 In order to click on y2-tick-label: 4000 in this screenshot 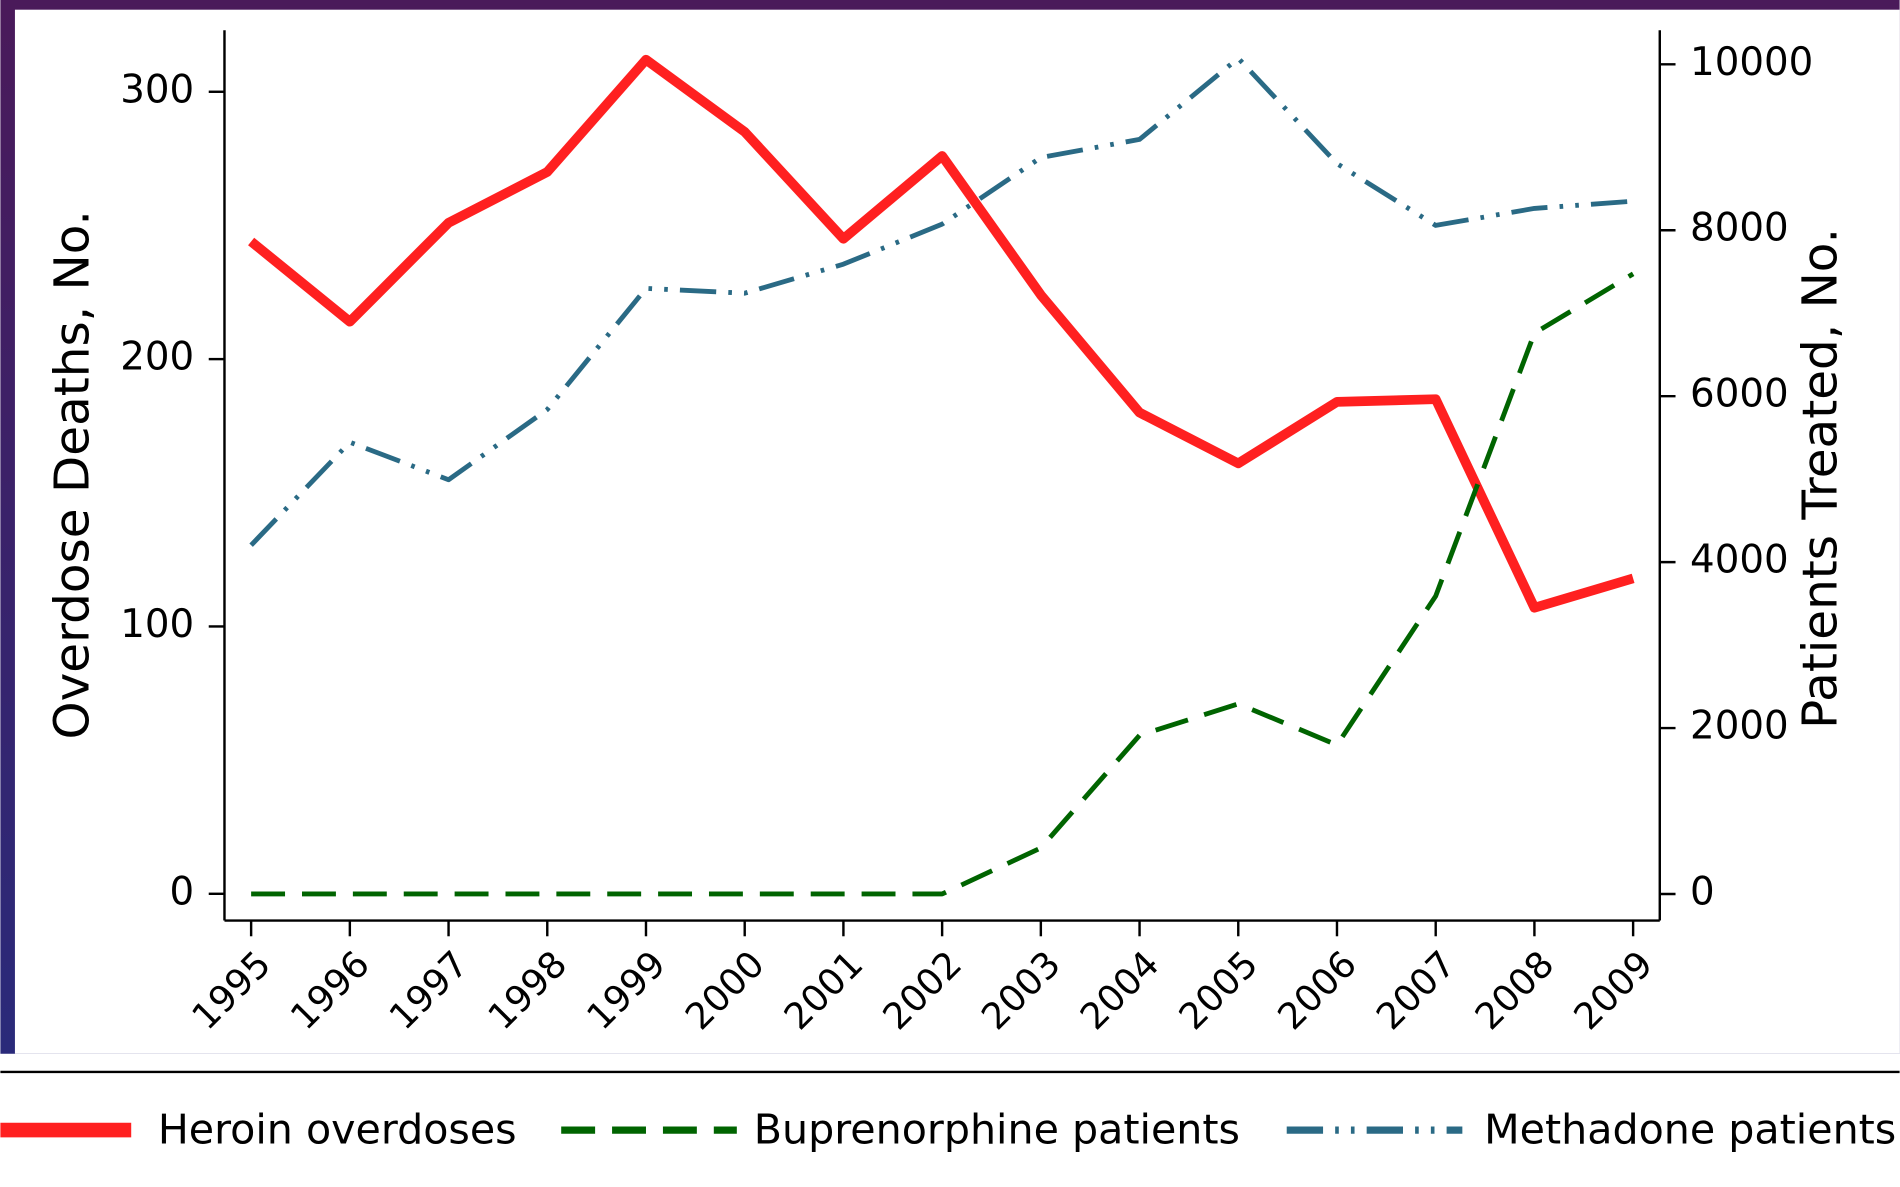, I will do `click(1739, 560)`.